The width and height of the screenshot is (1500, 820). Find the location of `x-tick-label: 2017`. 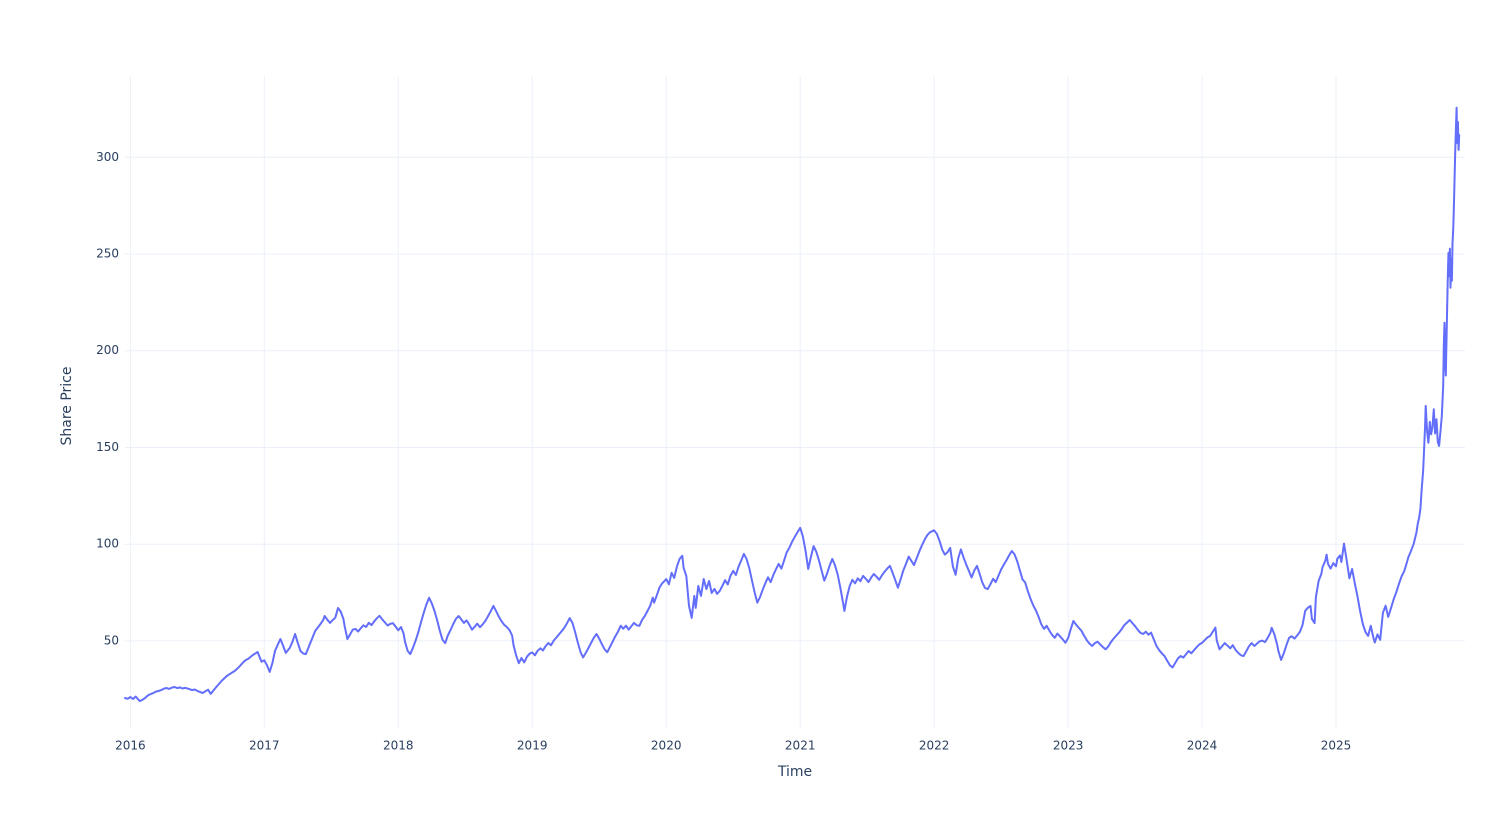

x-tick-label: 2017 is located at coordinates (264, 746).